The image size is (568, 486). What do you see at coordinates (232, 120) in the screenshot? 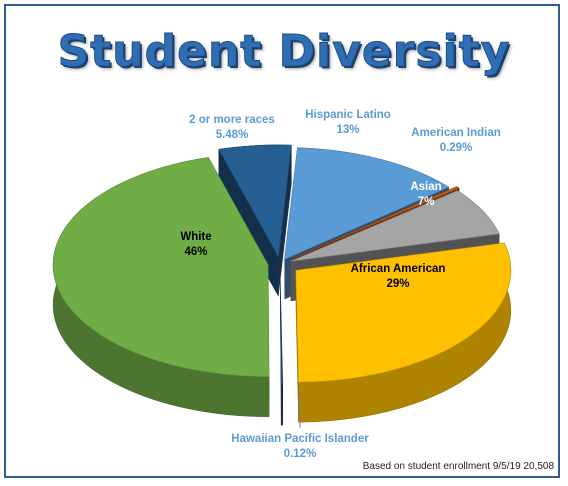
I see `data-label-2-or-more-races: 2 or more races` at bounding box center [232, 120].